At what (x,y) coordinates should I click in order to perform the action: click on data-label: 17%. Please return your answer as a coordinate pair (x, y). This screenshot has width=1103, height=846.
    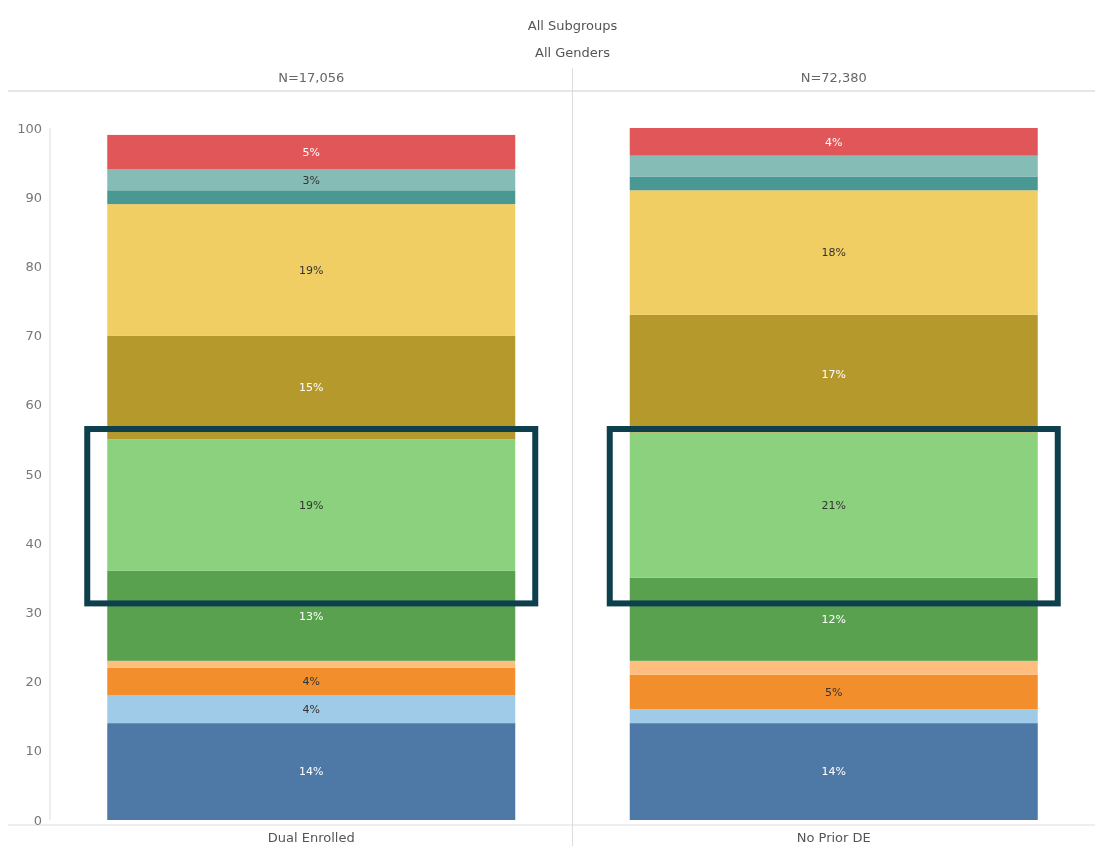
    Looking at the image, I should click on (833, 374).